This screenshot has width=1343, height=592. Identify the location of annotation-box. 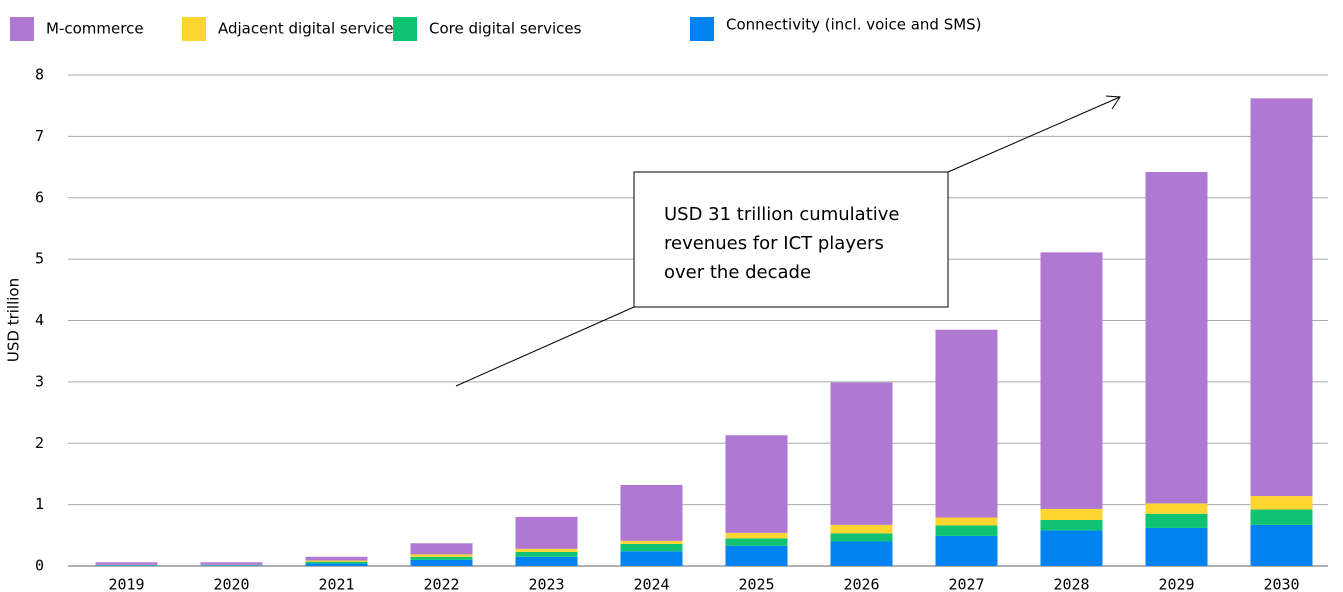
(791, 239).